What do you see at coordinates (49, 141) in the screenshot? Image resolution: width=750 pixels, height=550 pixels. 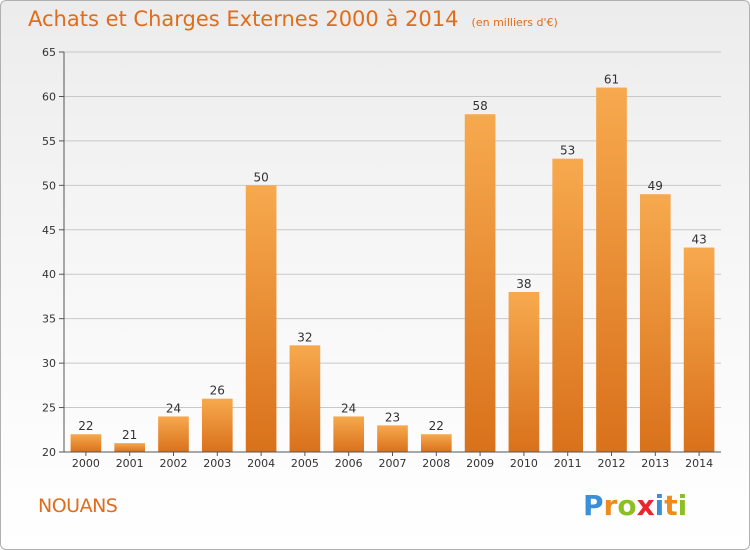 I see `y-tick-label: 55` at bounding box center [49, 141].